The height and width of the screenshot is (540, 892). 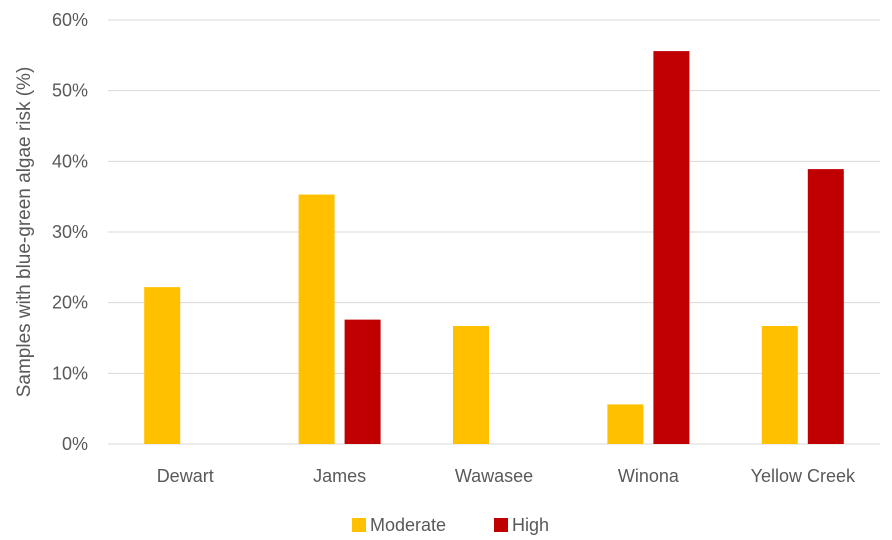 I want to click on legend-label-high: High, so click(x=530, y=525).